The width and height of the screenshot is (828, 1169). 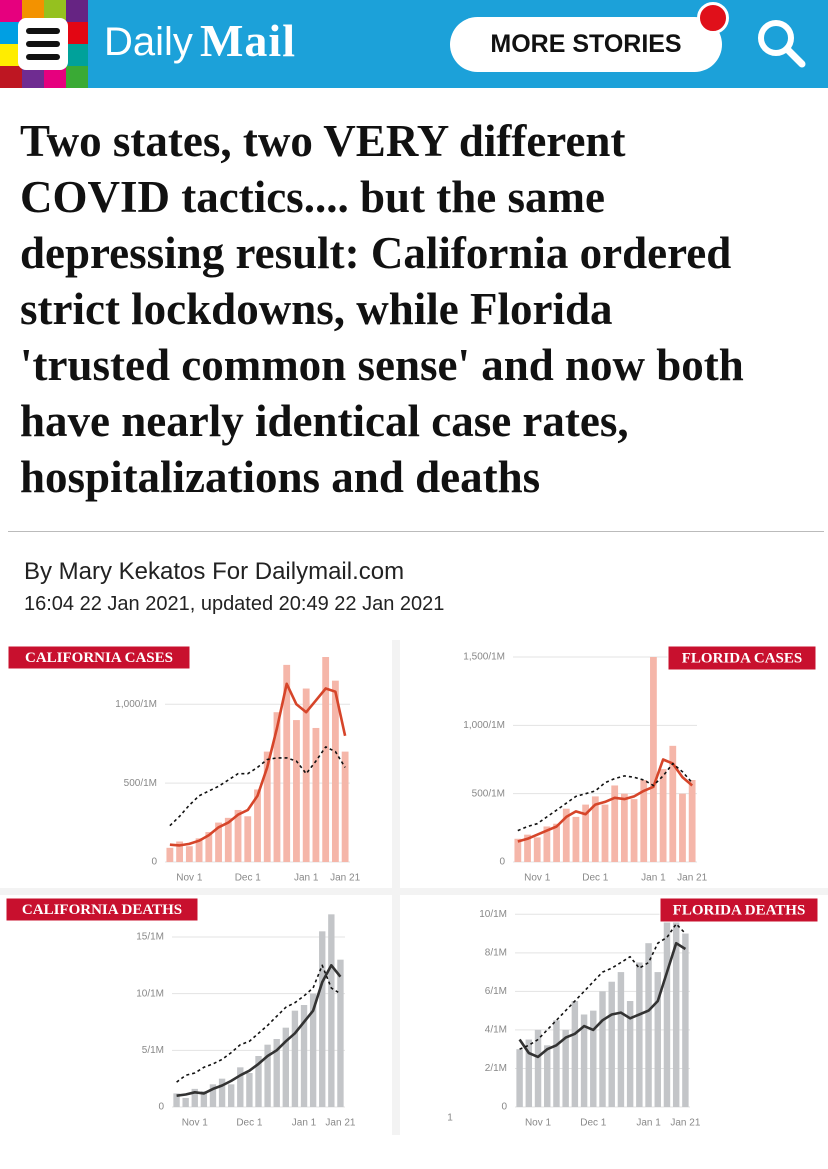 What do you see at coordinates (382, 365) in the screenshot?
I see `headline-line: 'trusted common sense' and now both` at bounding box center [382, 365].